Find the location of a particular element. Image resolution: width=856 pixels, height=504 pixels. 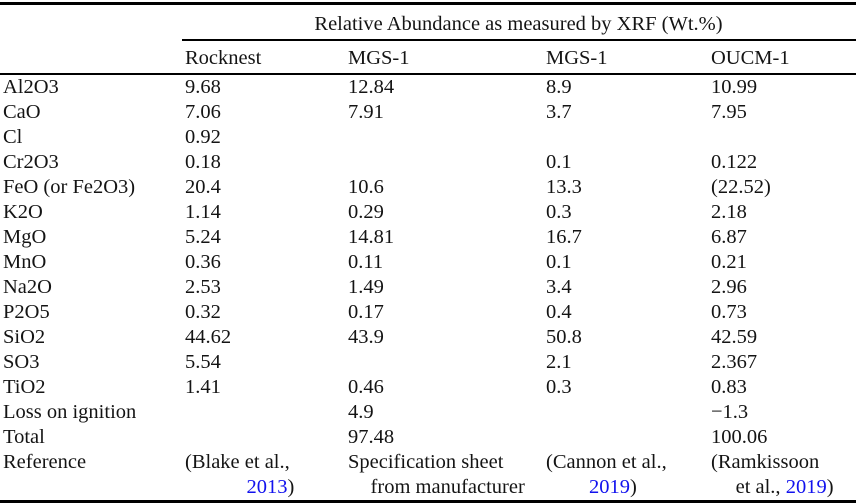

reference-line: (Ramkissoon is located at coordinates (781, 462).